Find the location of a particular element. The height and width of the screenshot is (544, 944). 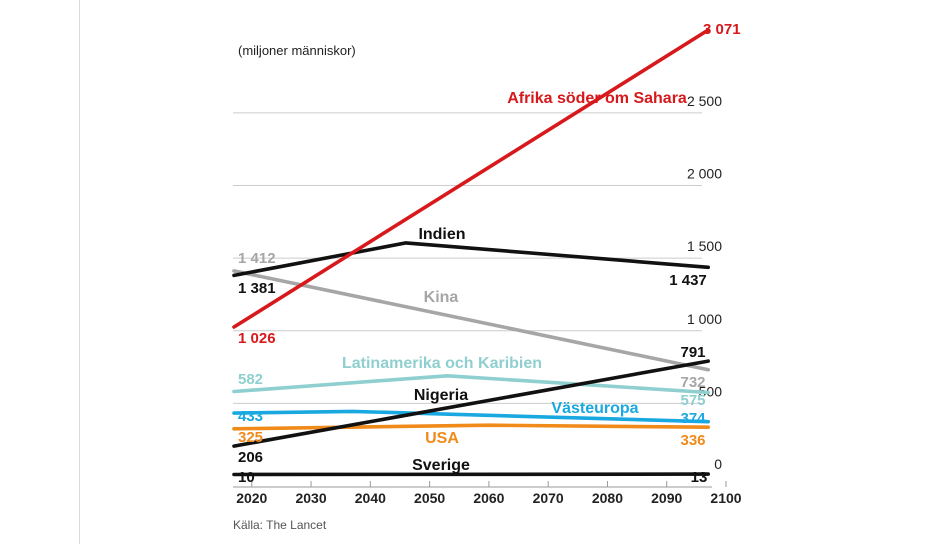

series-start-label-nigeria: 206 is located at coordinates (250, 457).